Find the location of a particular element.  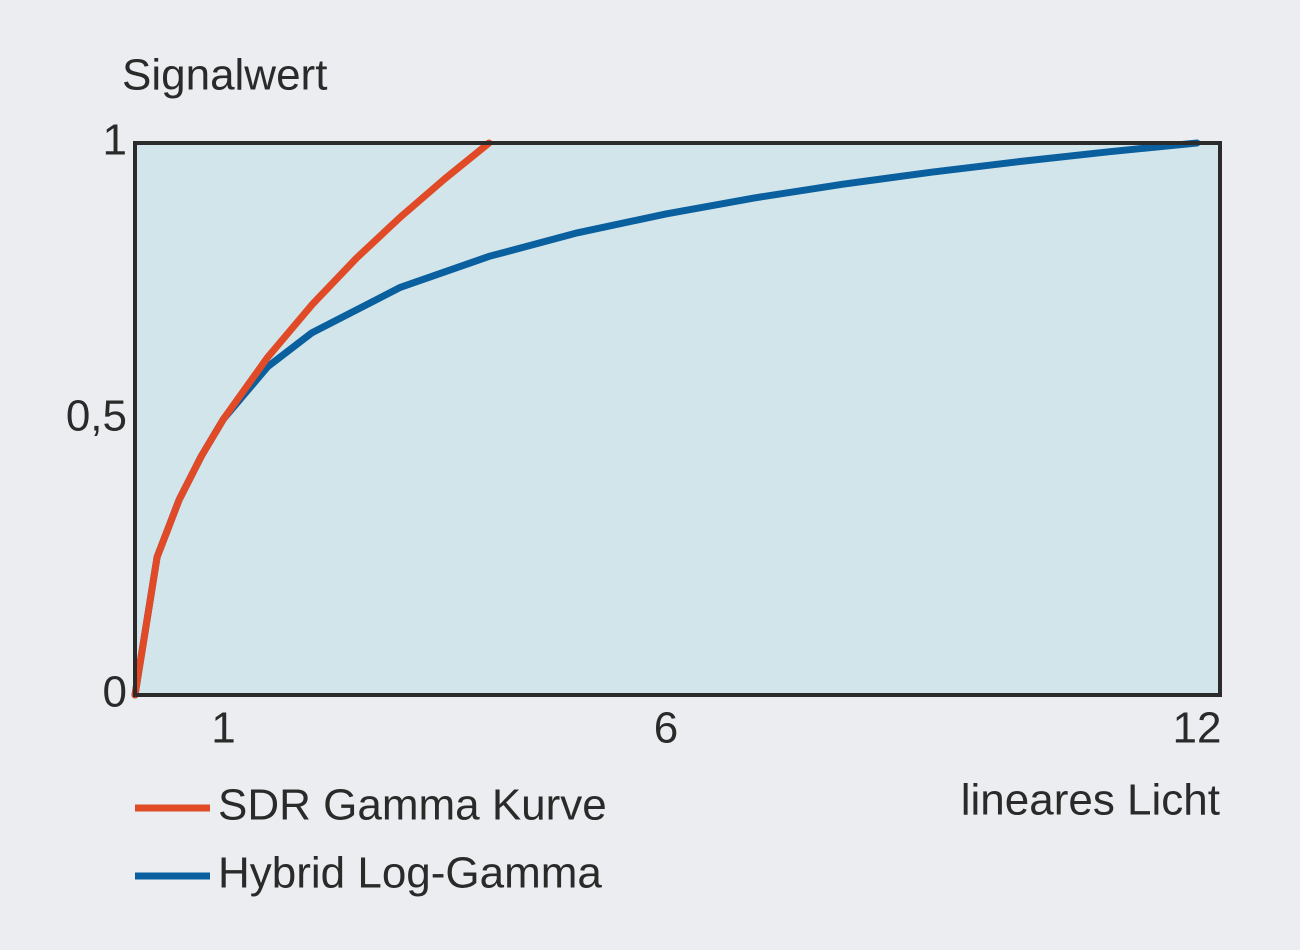

y-tick-label: 1 is located at coordinates (115, 140).